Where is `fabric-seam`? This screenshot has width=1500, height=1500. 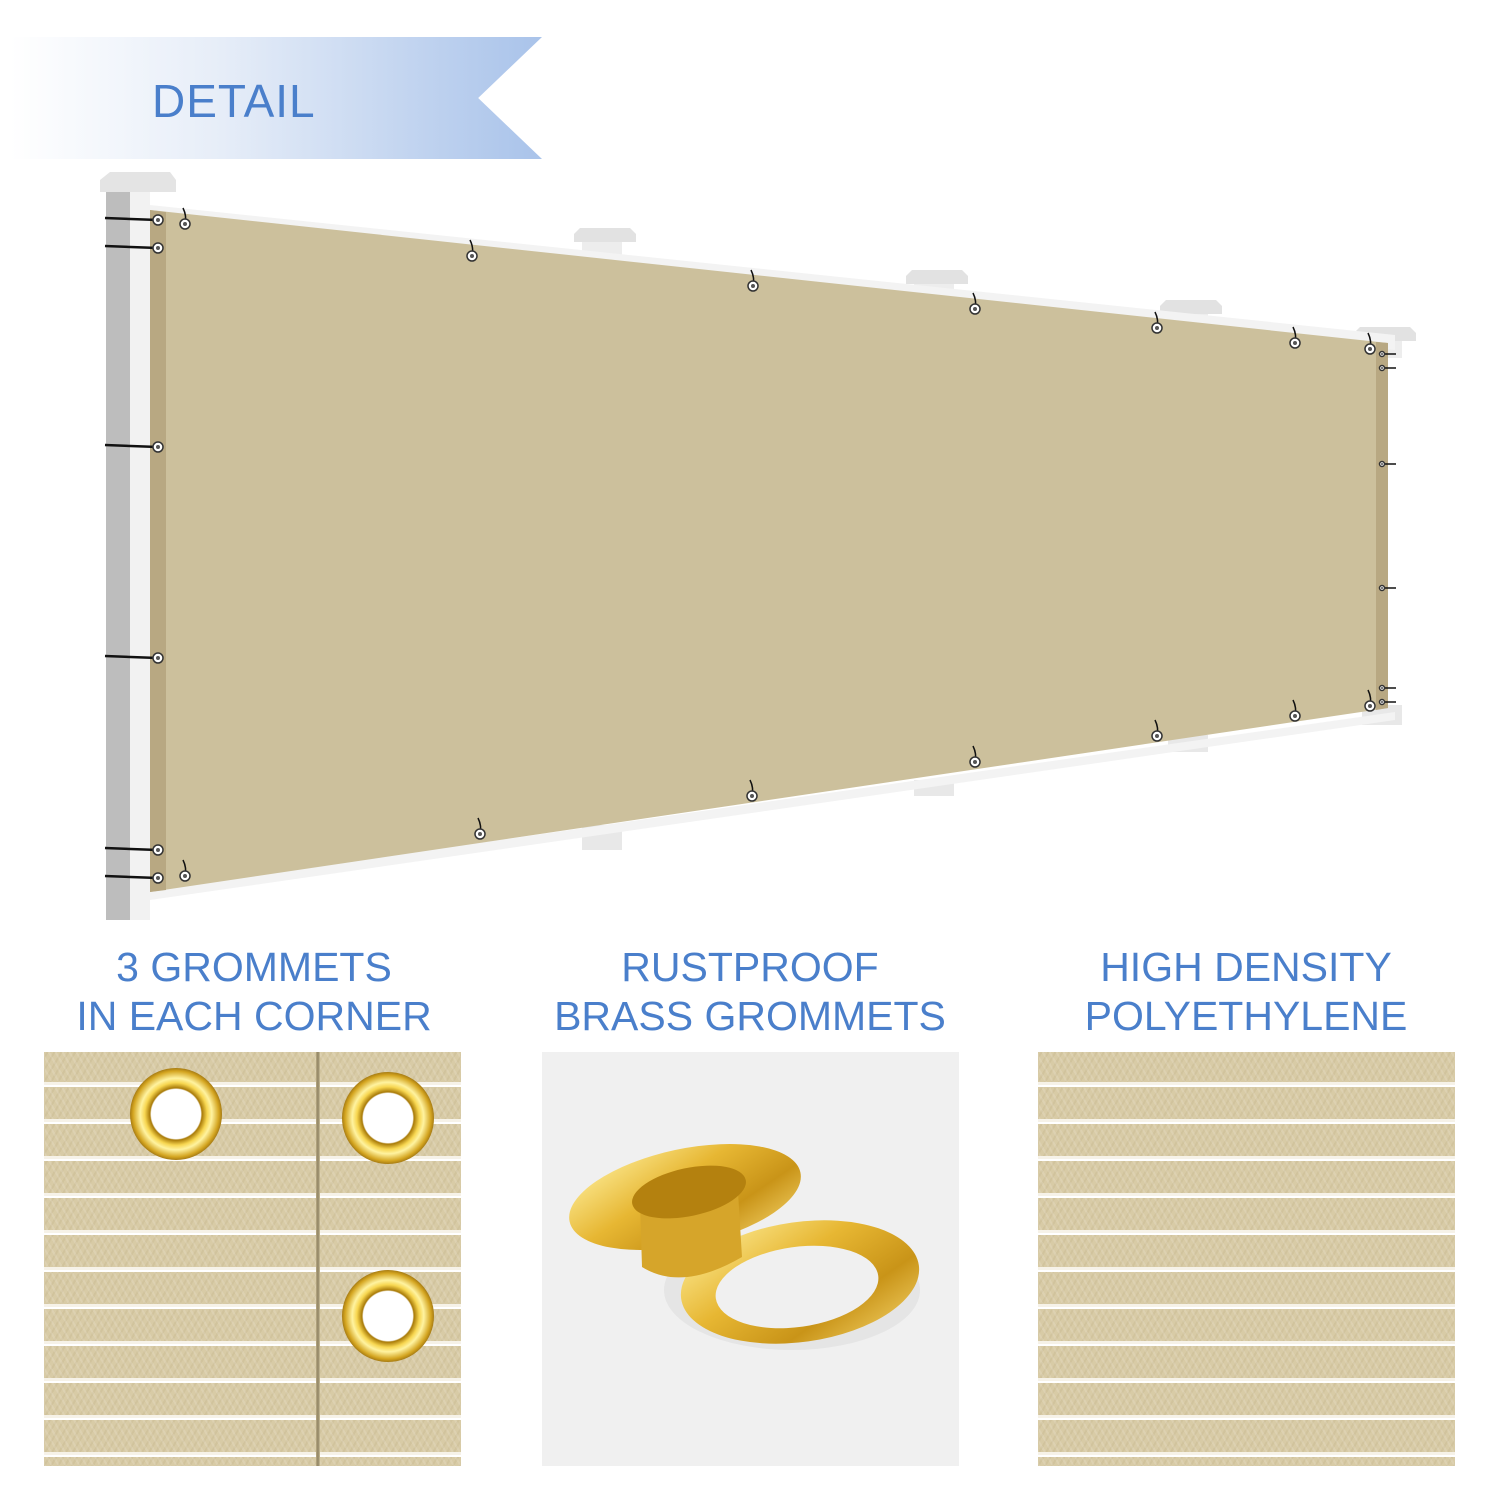
fabric-seam is located at coordinates (318, 1259).